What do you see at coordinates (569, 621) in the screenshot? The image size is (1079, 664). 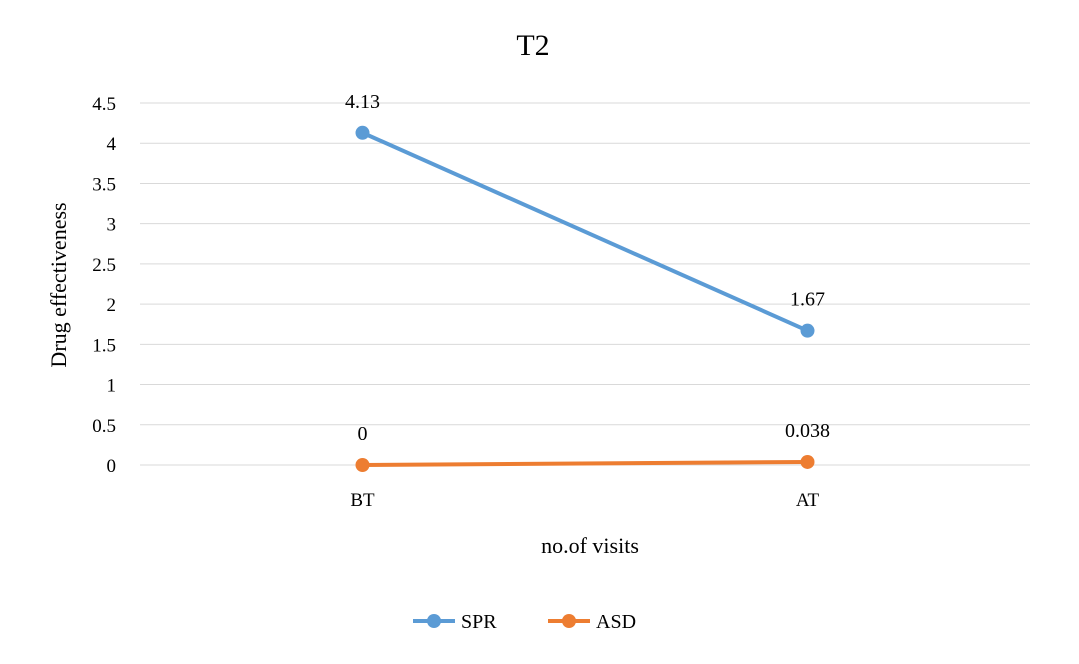 I see `legend-marker-asd` at bounding box center [569, 621].